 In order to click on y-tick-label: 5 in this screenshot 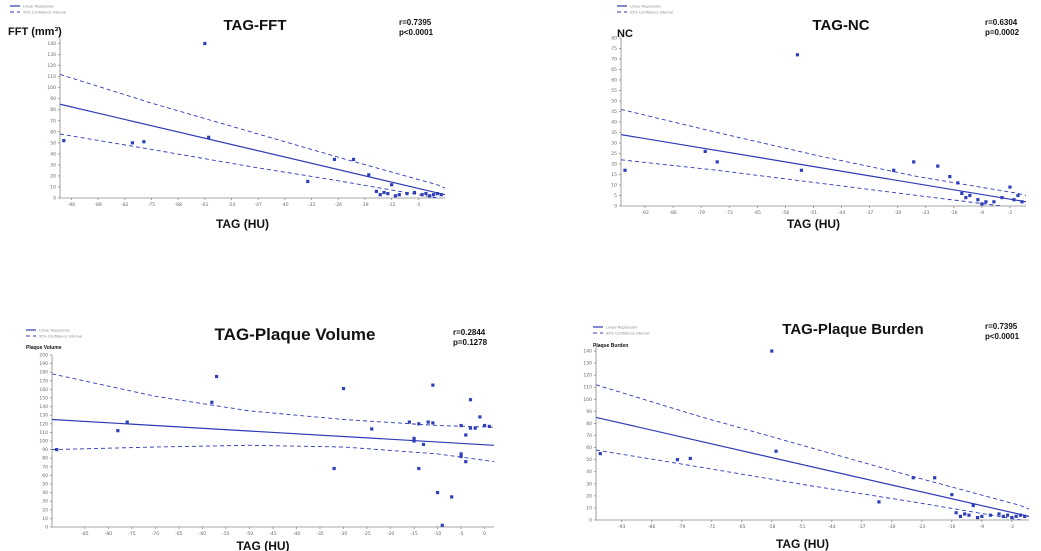, I will do `click(615, 196)`.